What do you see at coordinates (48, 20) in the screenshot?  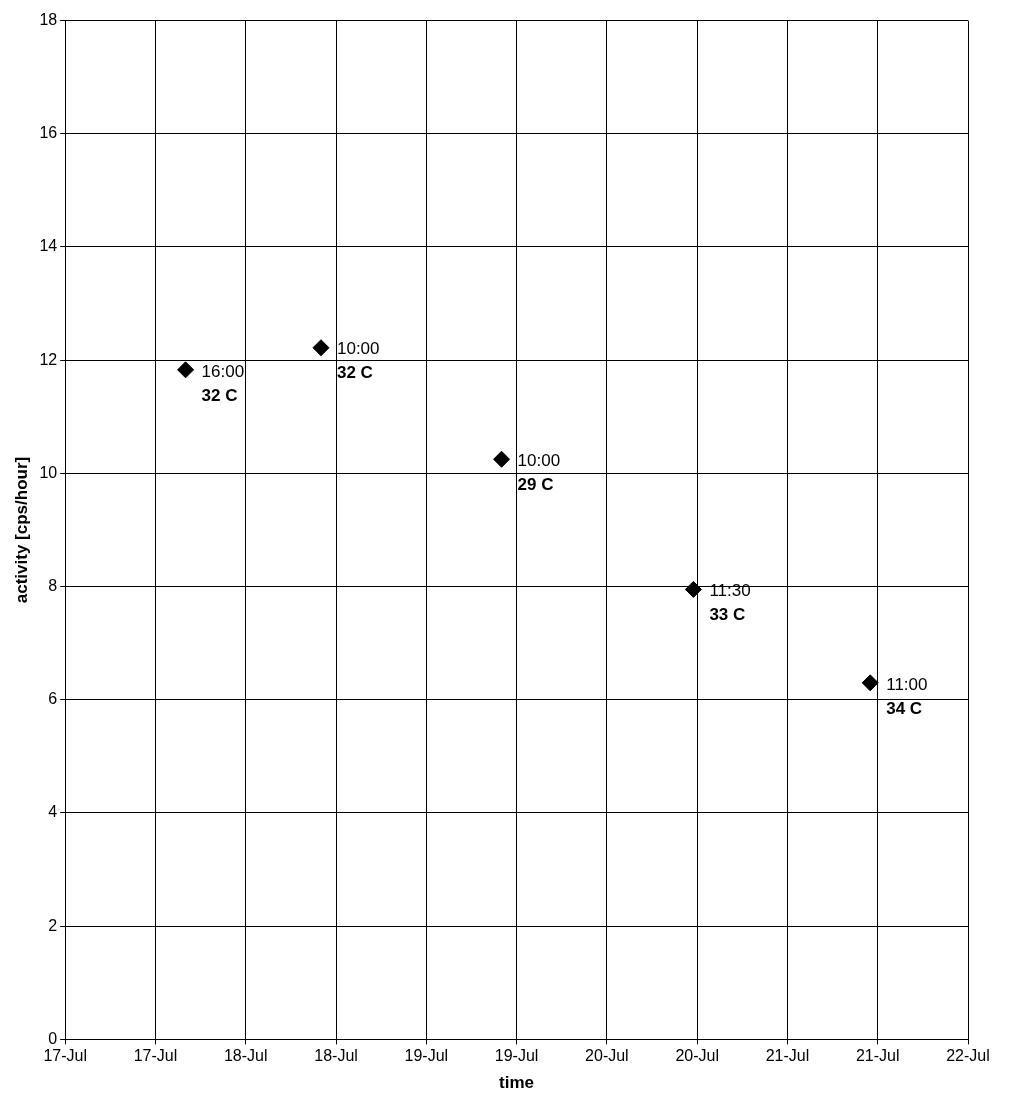 I see `y-tick-label: 18` at bounding box center [48, 20].